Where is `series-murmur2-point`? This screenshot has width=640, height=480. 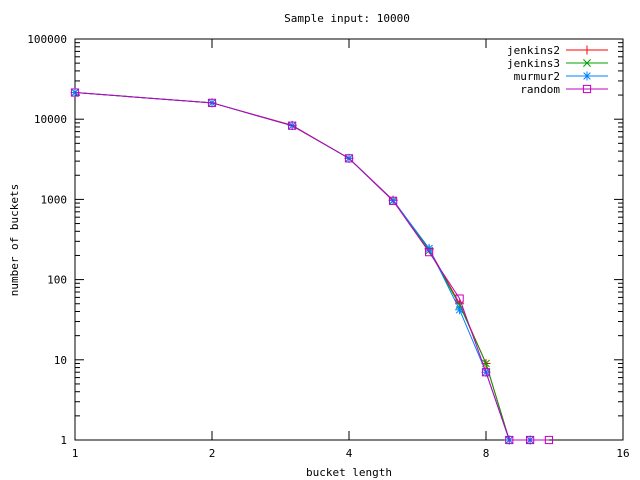 series-murmur2-point is located at coordinates (460, 310).